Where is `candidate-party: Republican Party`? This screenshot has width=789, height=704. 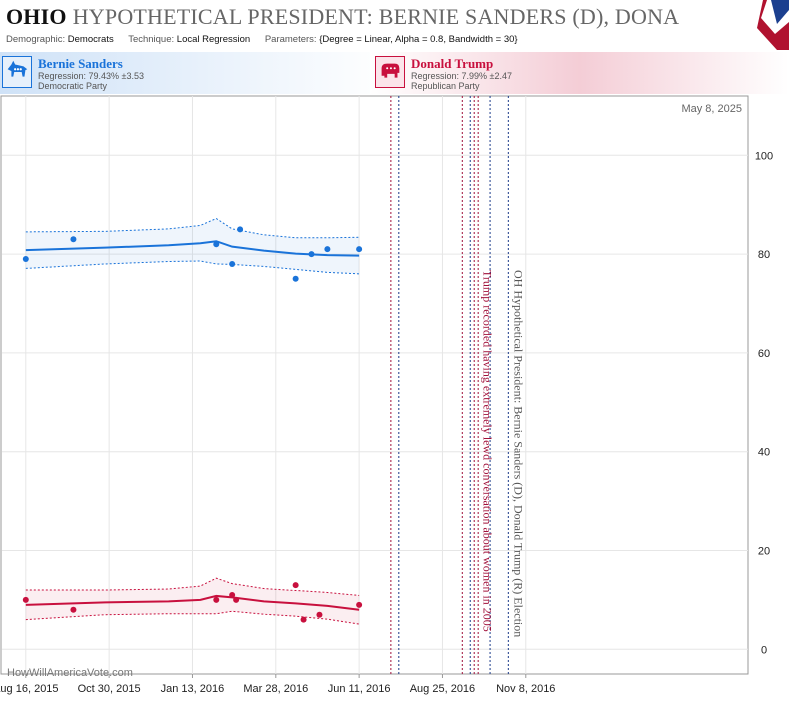 candidate-party: Republican Party is located at coordinates (445, 86).